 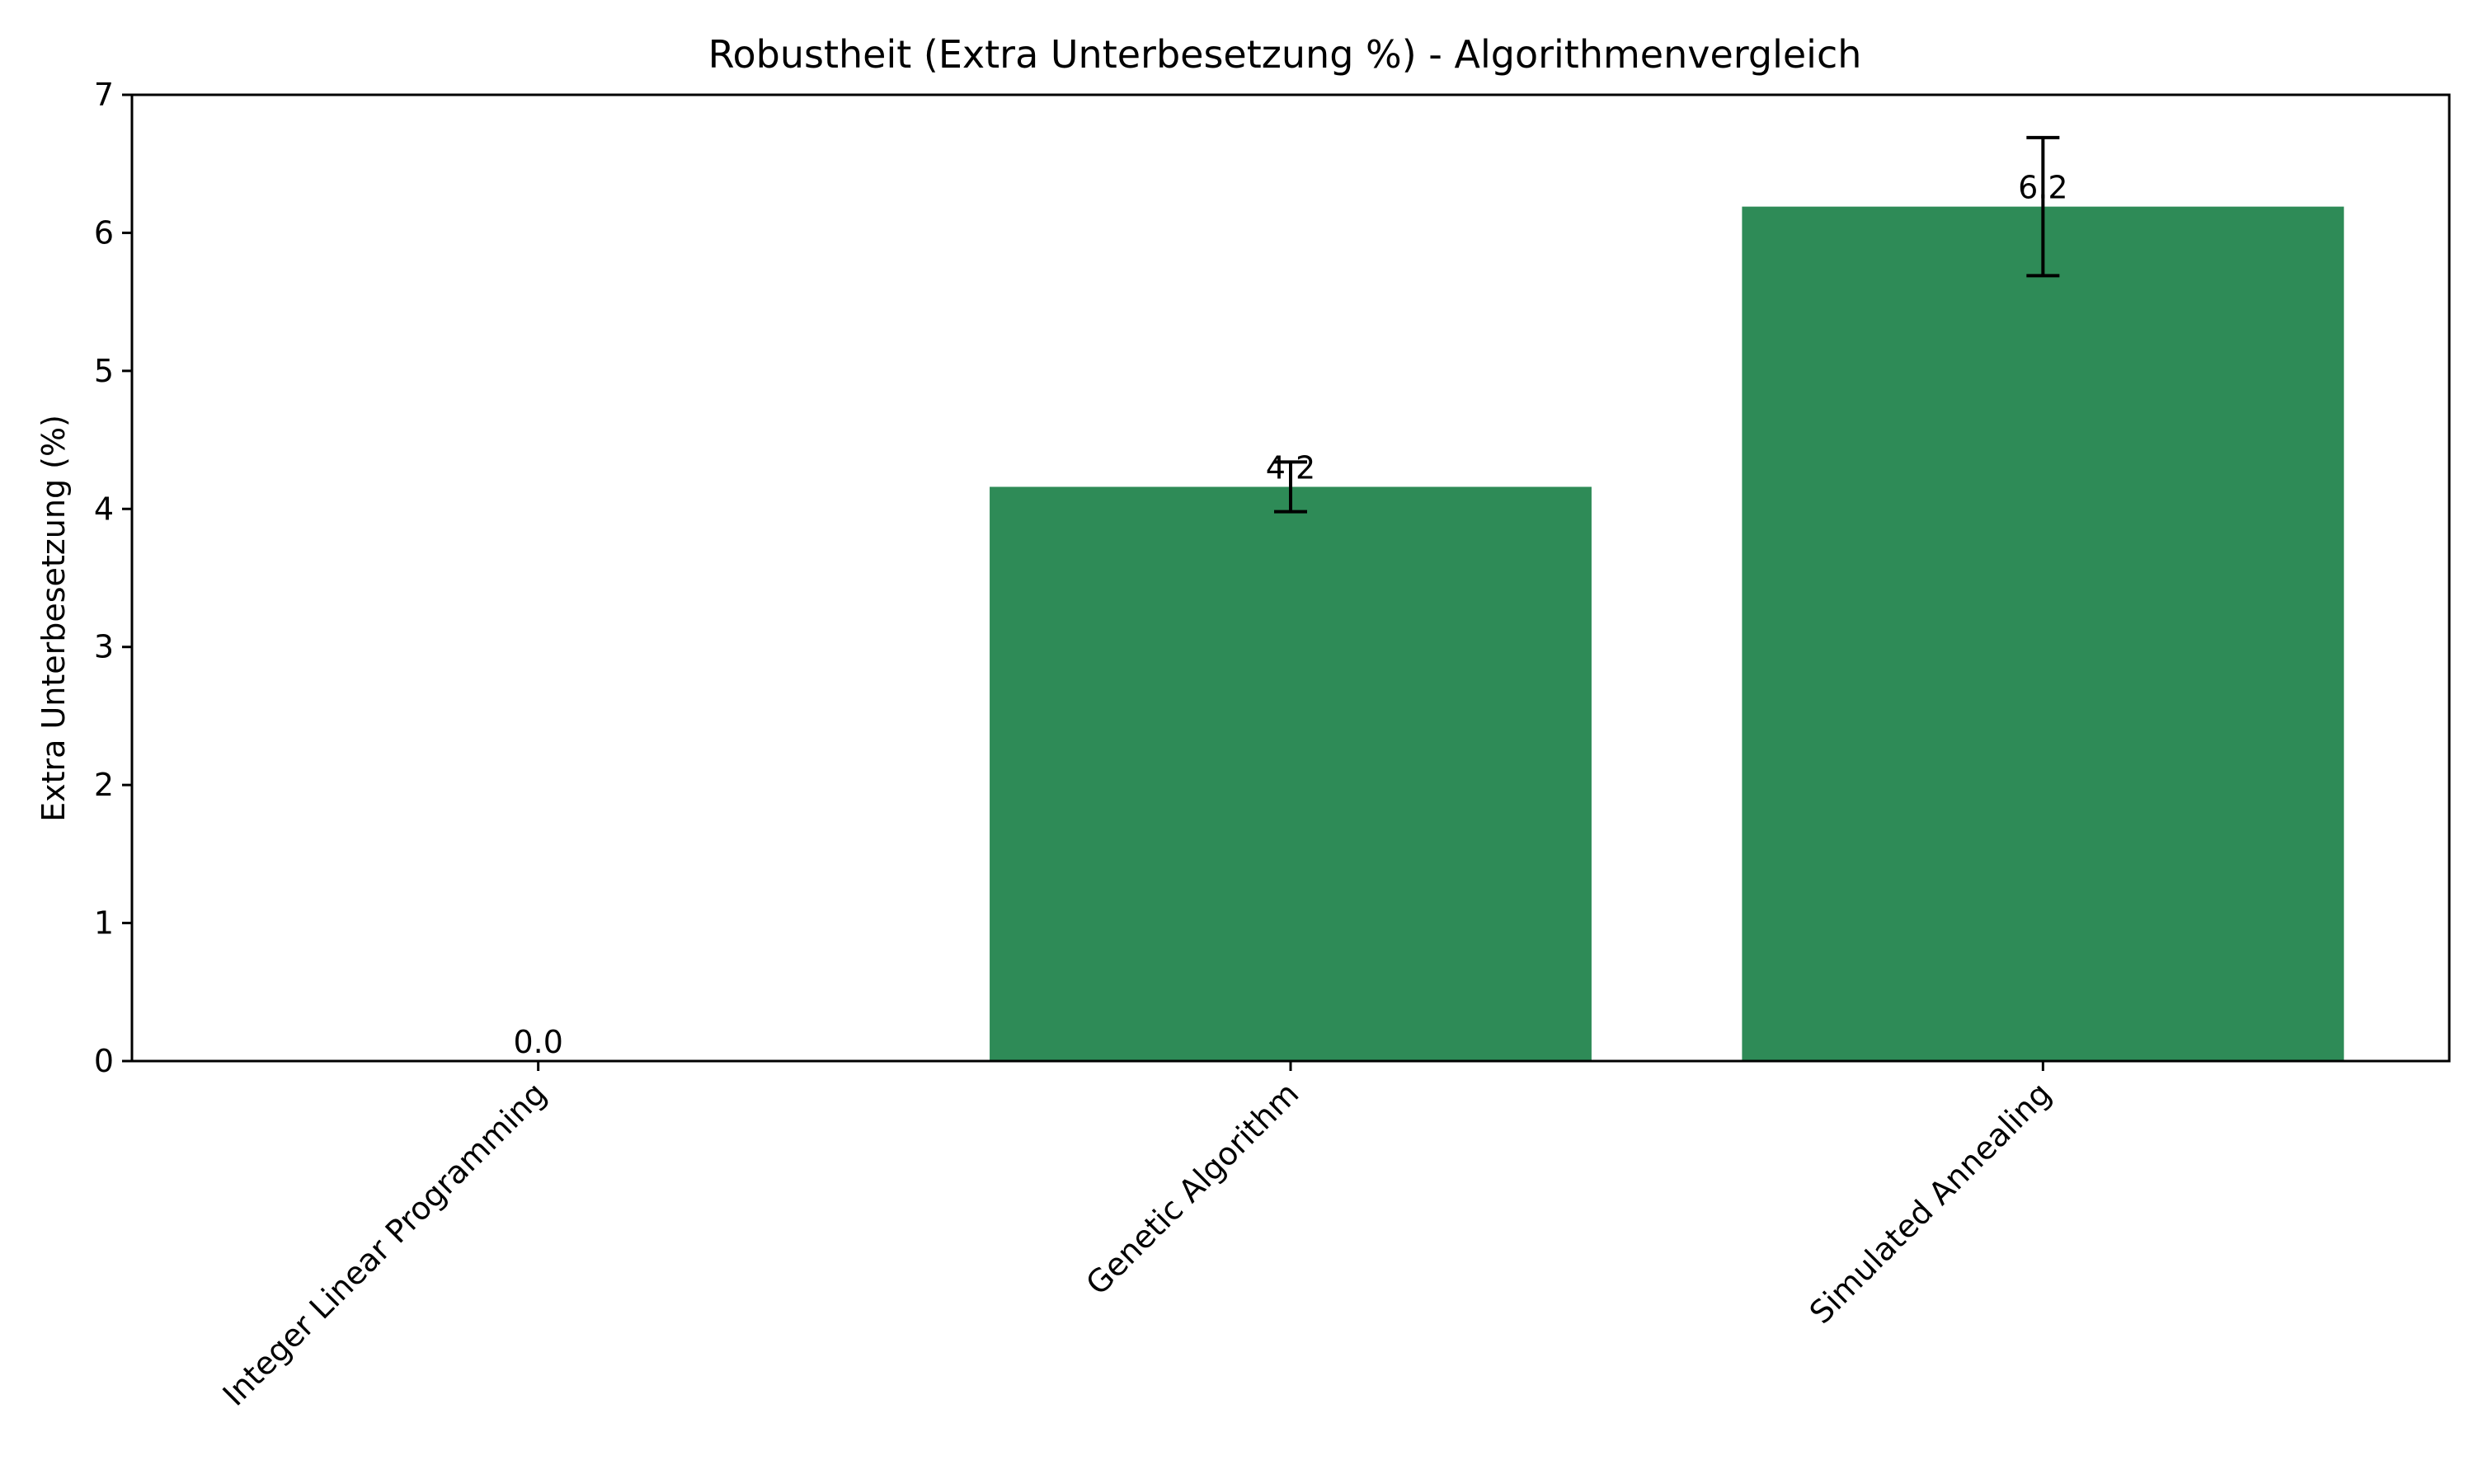 I want to click on value-label: 4.2, so click(x=1290, y=468).